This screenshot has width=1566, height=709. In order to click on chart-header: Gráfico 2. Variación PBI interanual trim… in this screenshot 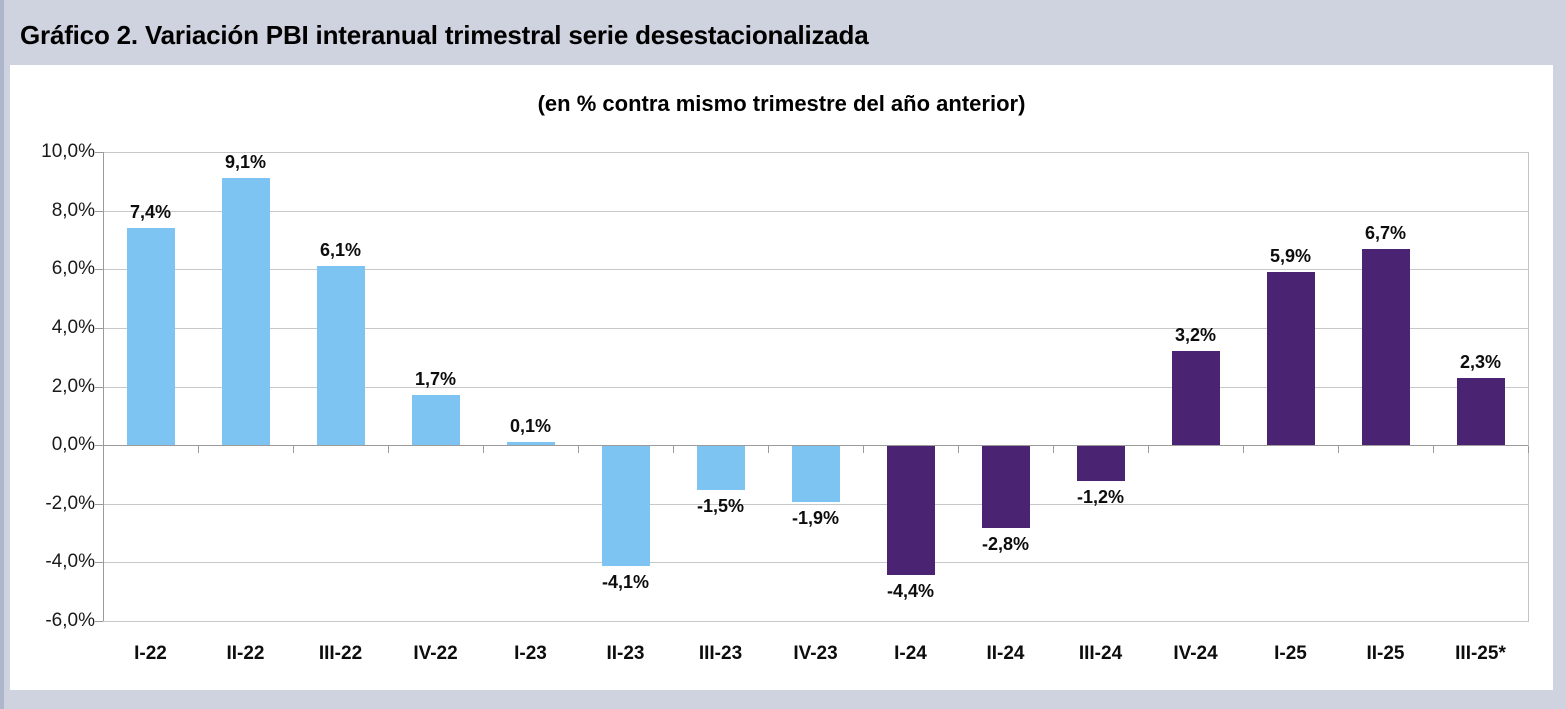, I will do `click(783, 40)`.